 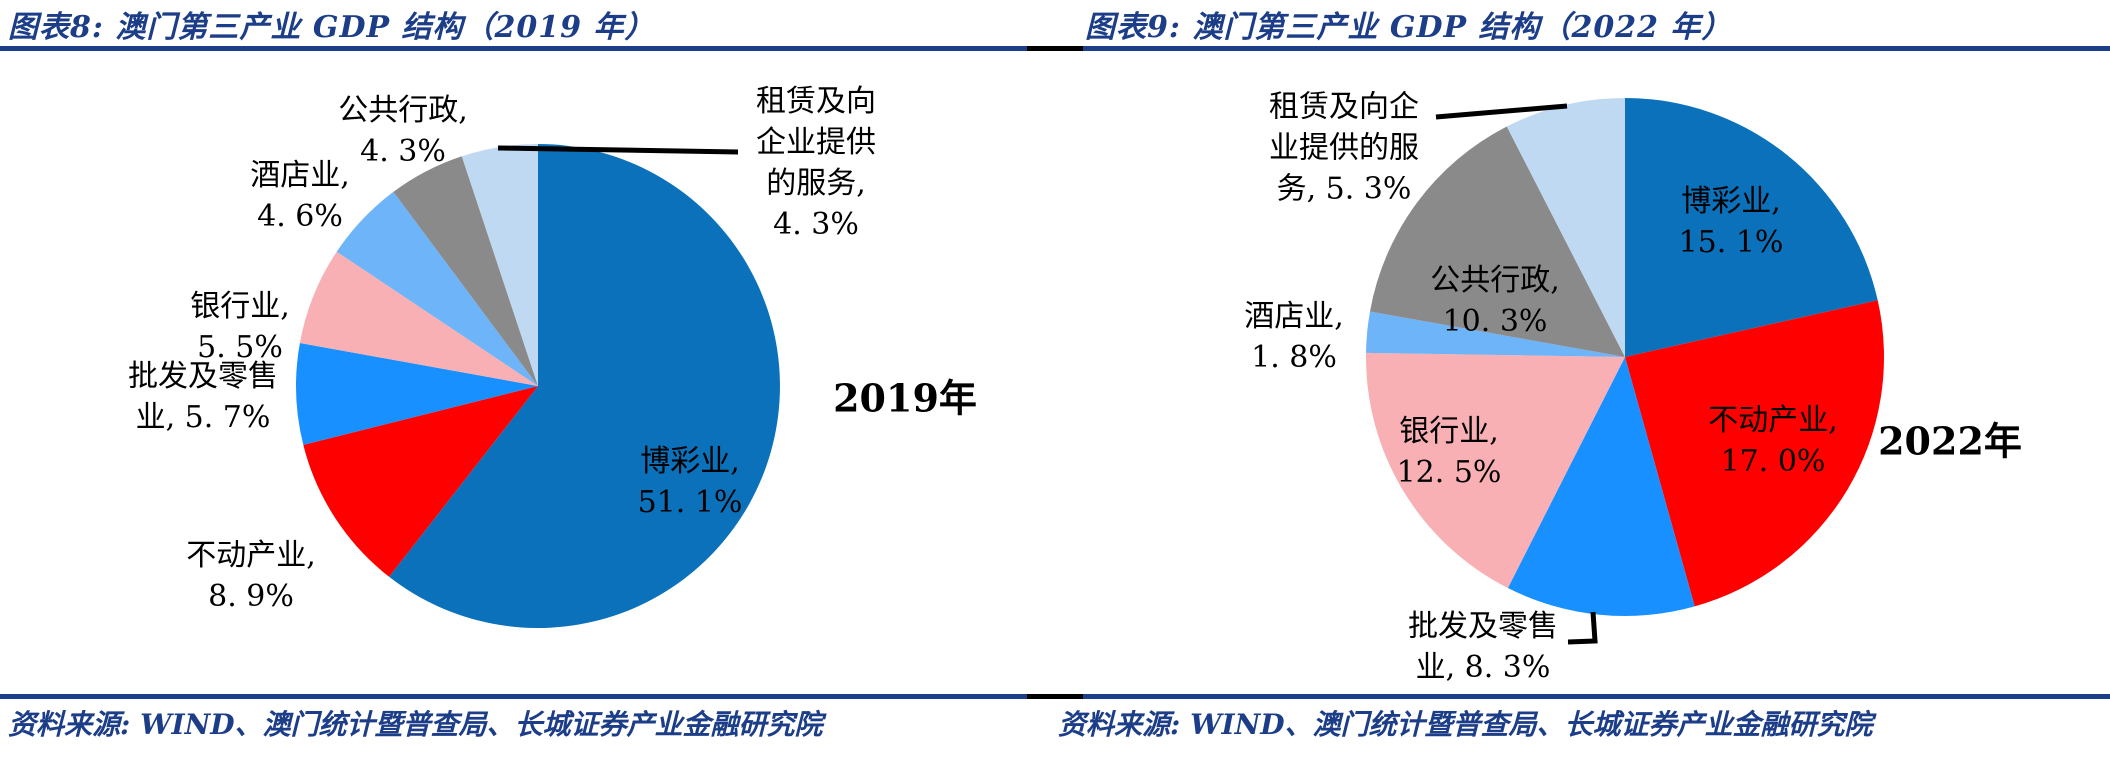 What do you see at coordinates (1055, 696) in the screenshot?
I see `footer-rule-black-segment` at bounding box center [1055, 696].